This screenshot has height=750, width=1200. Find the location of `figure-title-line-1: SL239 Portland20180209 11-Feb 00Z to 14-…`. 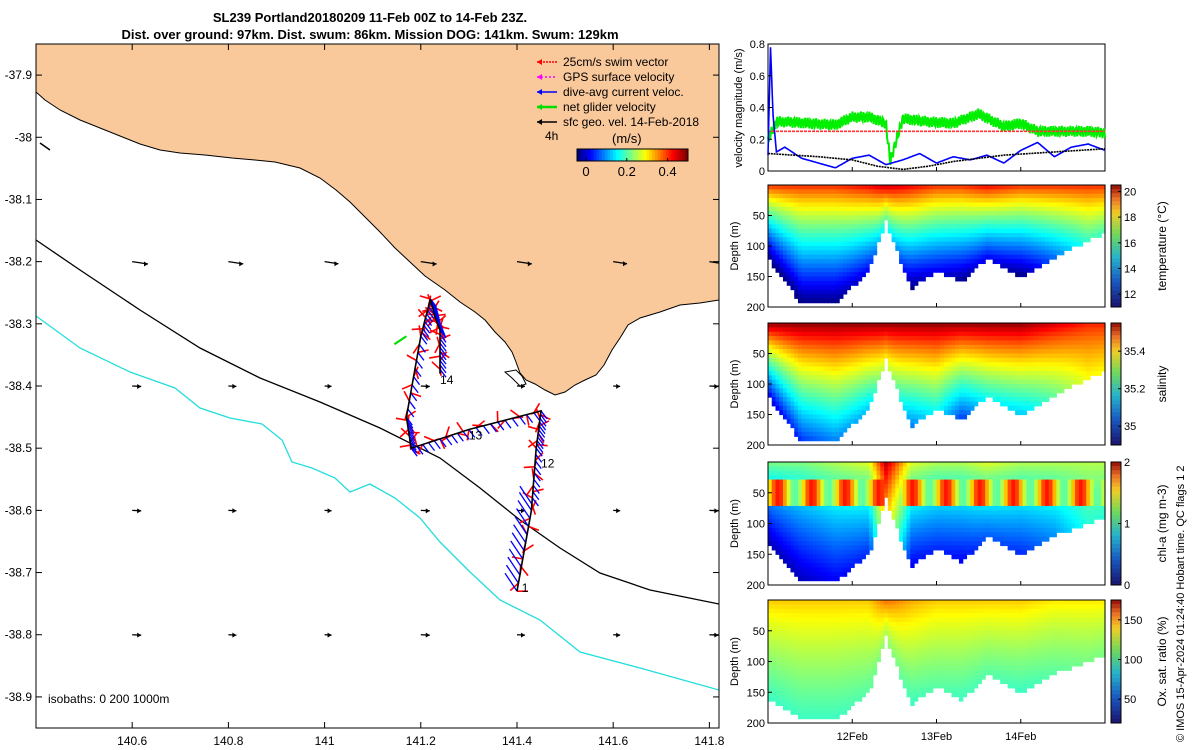

figure-title-line-1: SL239 Portland20180209 11-Feb 00Z to 14-… is located at coordinates (370, 17).